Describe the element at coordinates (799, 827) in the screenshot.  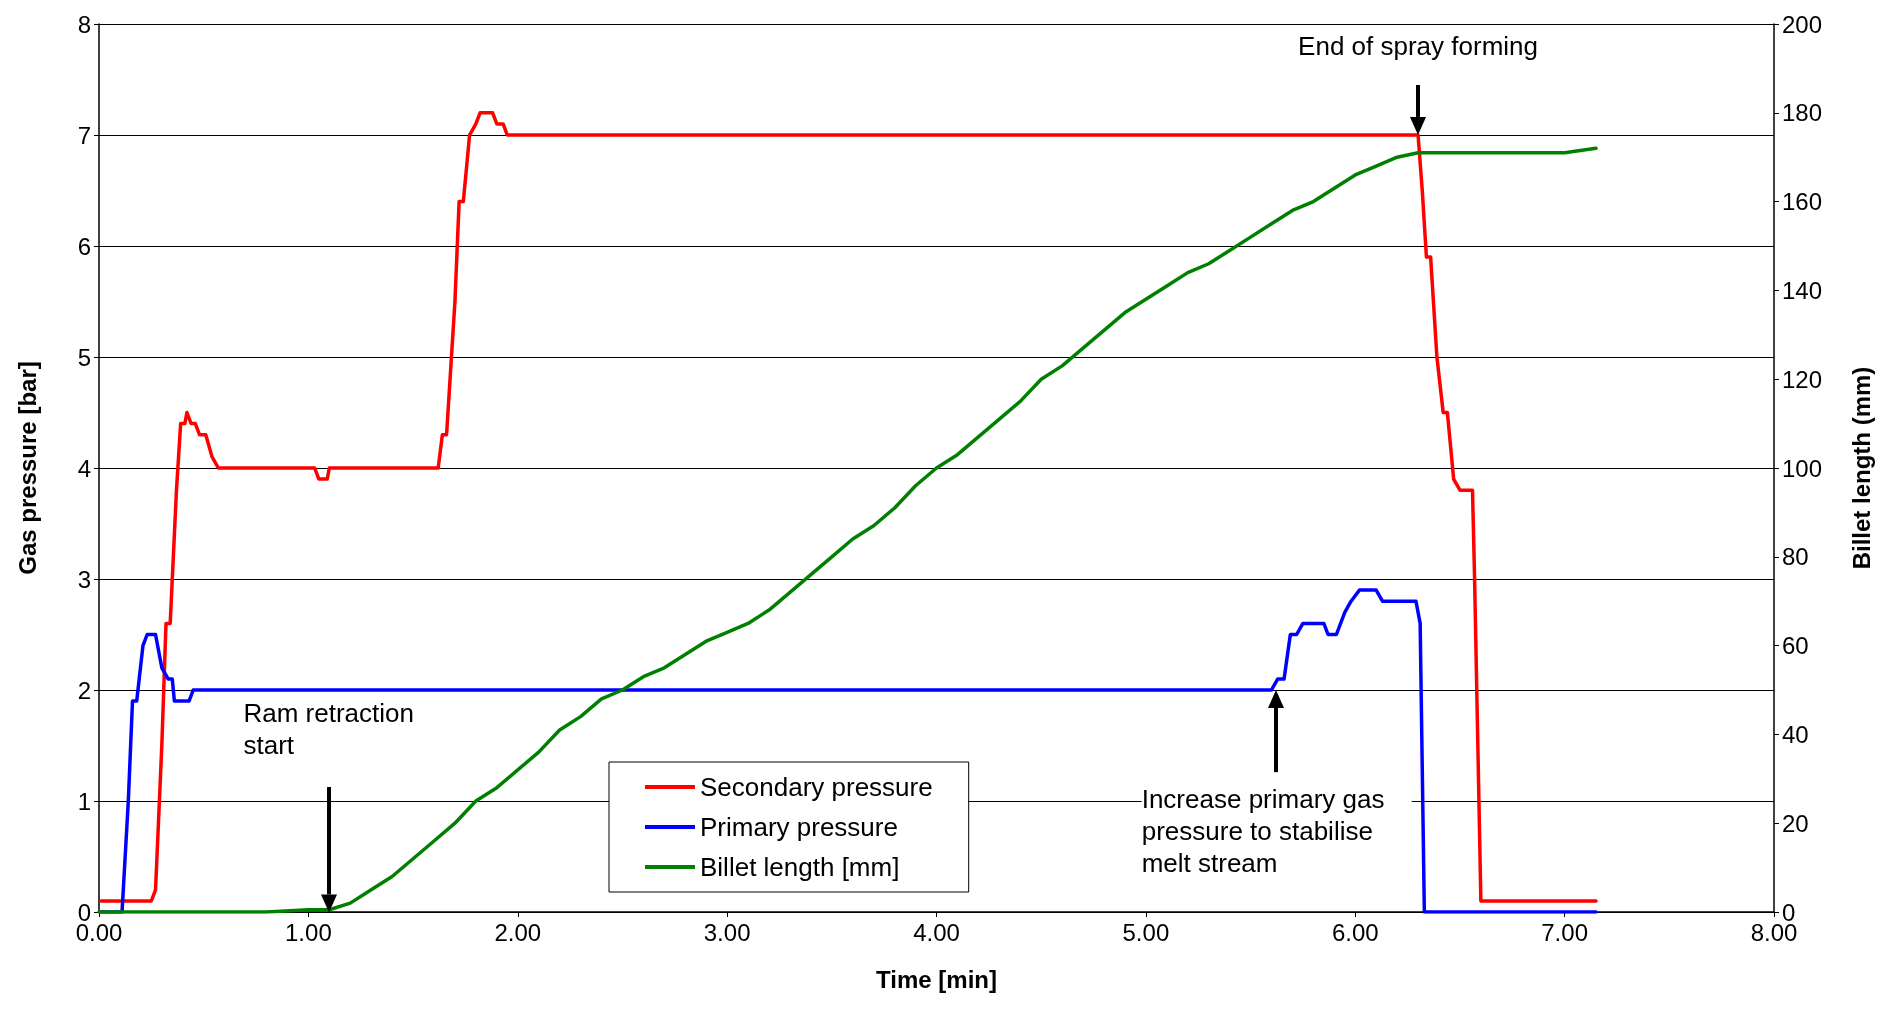
I see `legend-label: Primary pressure` at that location.